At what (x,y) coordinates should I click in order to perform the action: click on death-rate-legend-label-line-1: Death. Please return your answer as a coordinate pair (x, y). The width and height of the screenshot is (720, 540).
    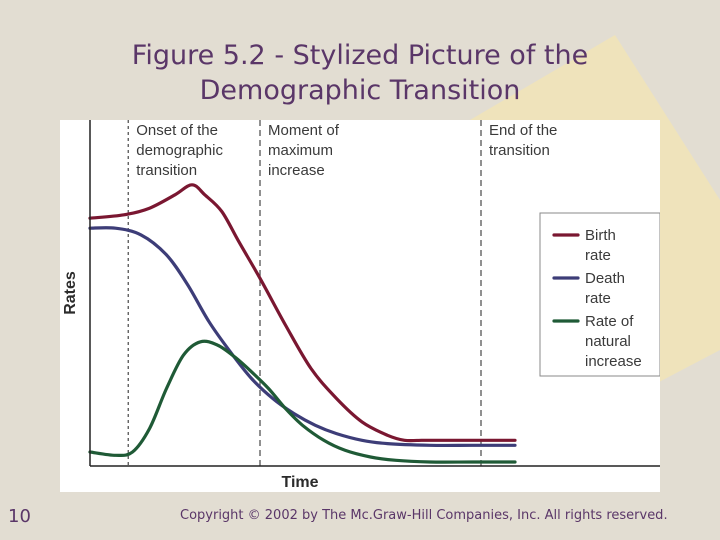
    Looking at the image, I should click on (605, 278).